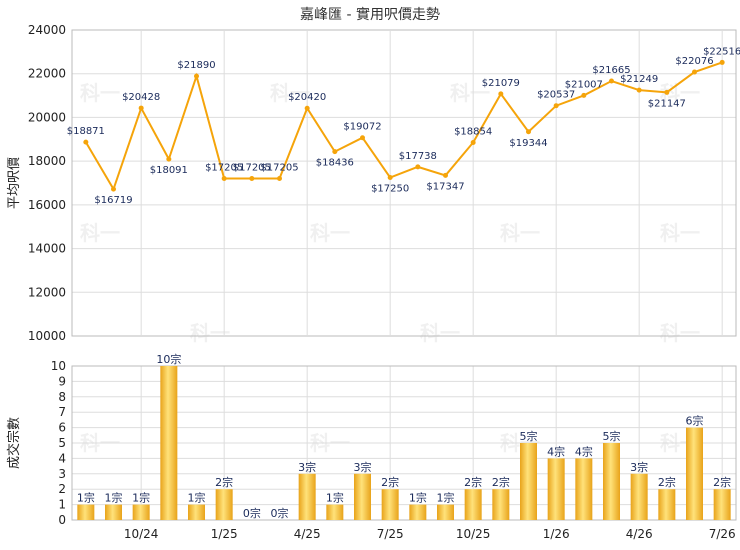 This screenshot has width=740, height=550. What do you see at coordinates (47, 161) in the screenshot?
I see `y-tick-label: 18000` at bounding box center [47, 161].